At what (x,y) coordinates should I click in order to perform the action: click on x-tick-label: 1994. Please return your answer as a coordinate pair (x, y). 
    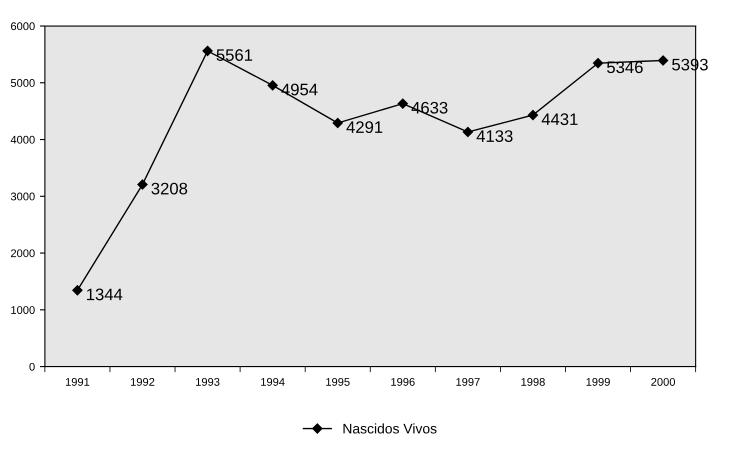
    Looking at the image, I should click on (273, 382).